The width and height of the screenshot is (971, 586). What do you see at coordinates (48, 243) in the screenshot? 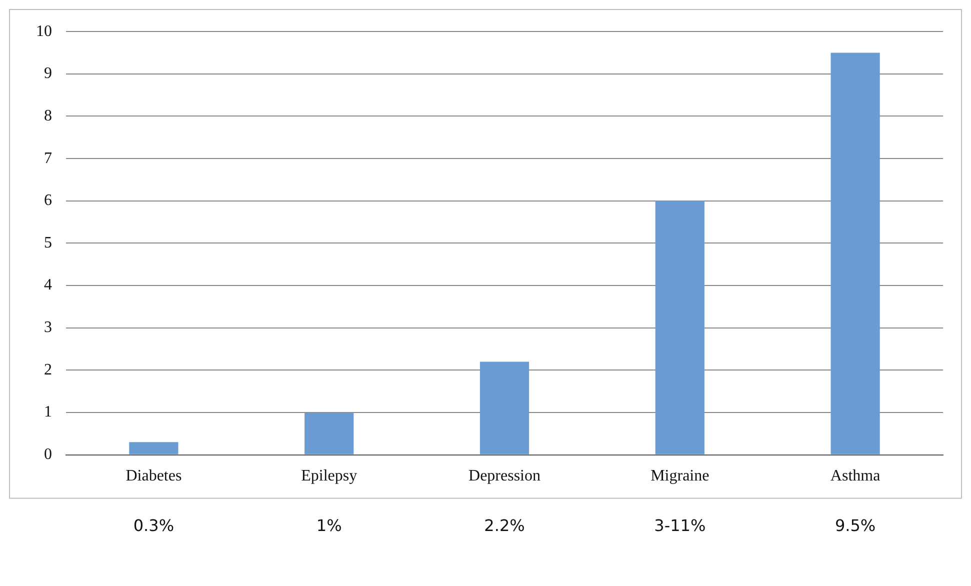
I see `y-tick-label: 5` at bounding box center [48, 243].